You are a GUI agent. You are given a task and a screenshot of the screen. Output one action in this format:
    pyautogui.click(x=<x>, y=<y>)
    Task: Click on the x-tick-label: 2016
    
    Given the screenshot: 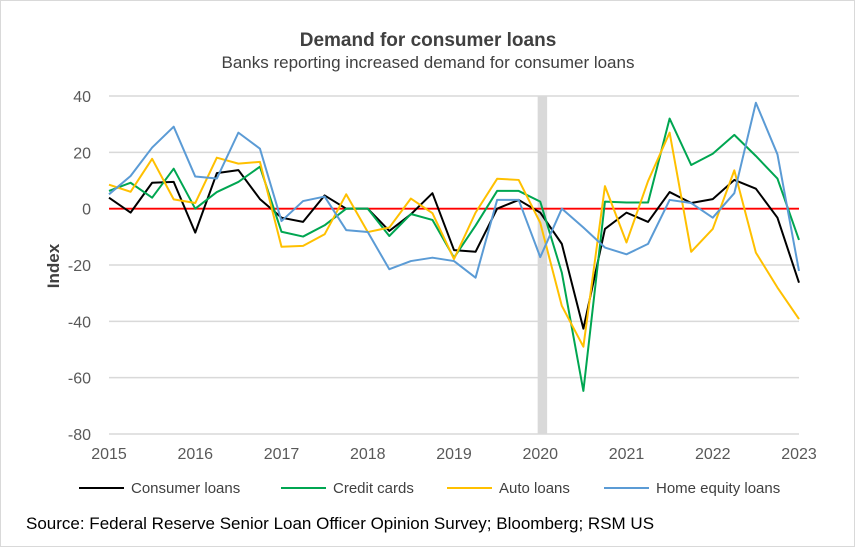 What is the action you would take?
    pyautogui.click(x=195, y=454)
    